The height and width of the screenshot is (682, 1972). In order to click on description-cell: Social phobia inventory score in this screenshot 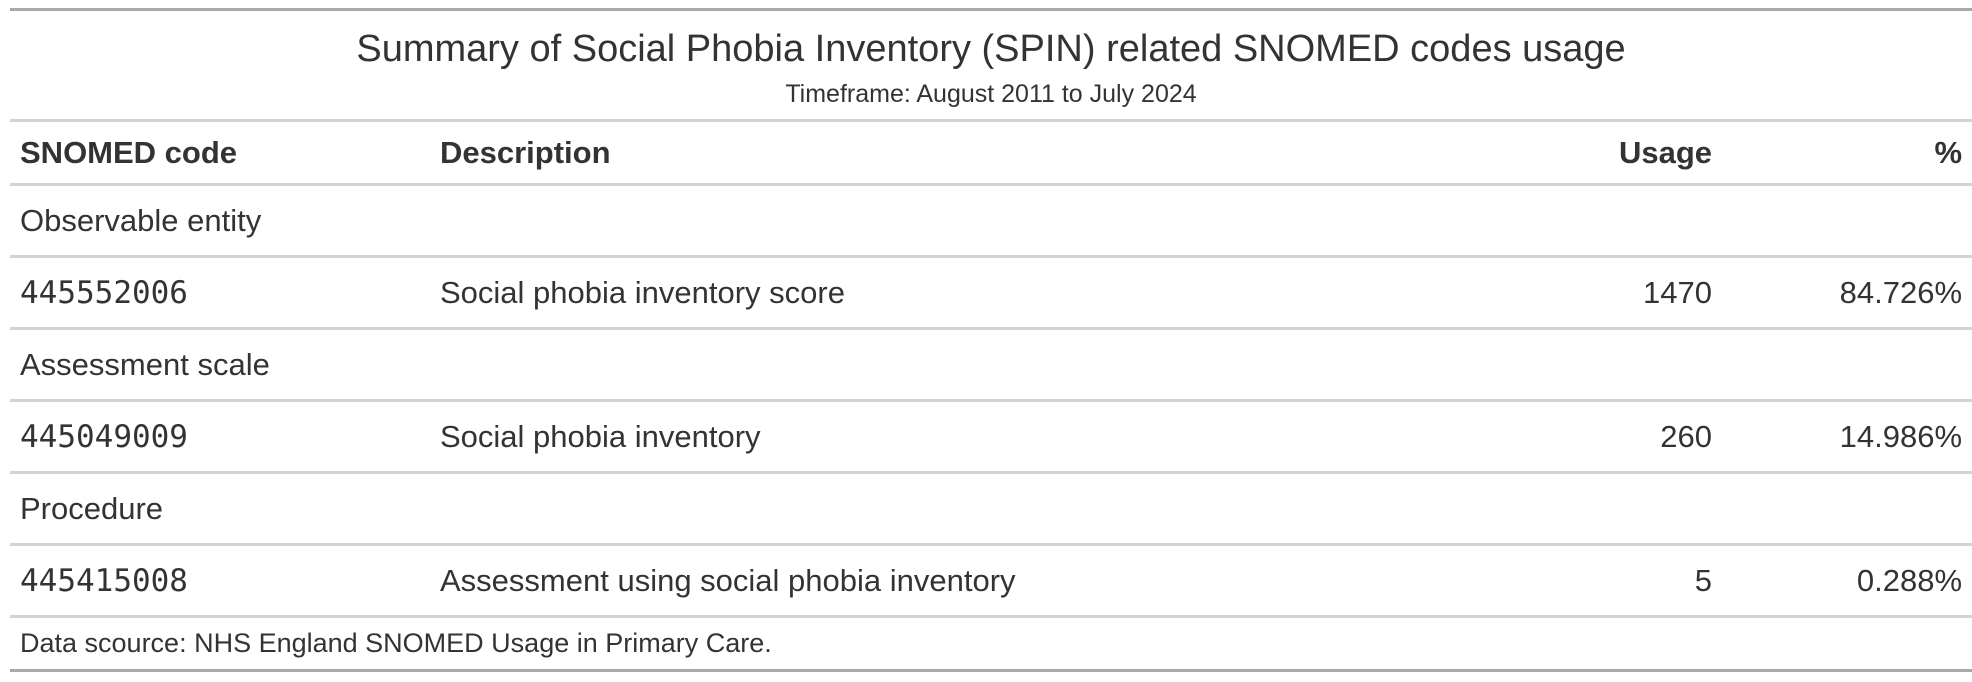, I will do `click(960, 293)`.